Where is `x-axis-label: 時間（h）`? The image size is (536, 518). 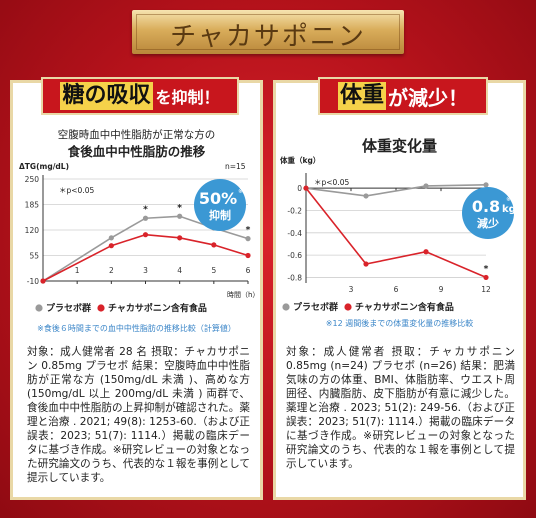
x-axis-label: 時間（h） is located at coordinates (243, 295).